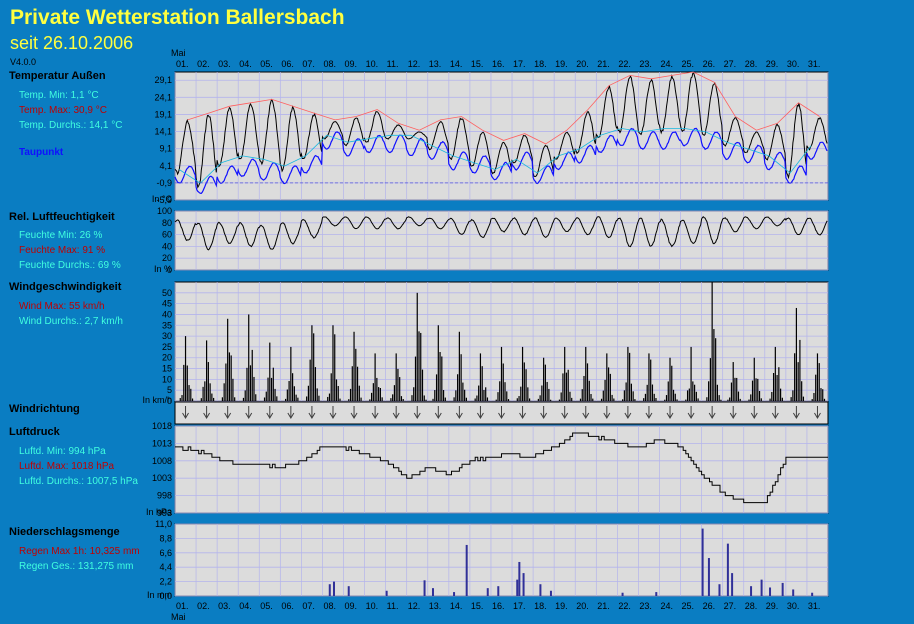  What do you see at coordinates (167, 347) in the screenshot?
I see `wind-ytick-label: 25` at bounding box center [167, 347].